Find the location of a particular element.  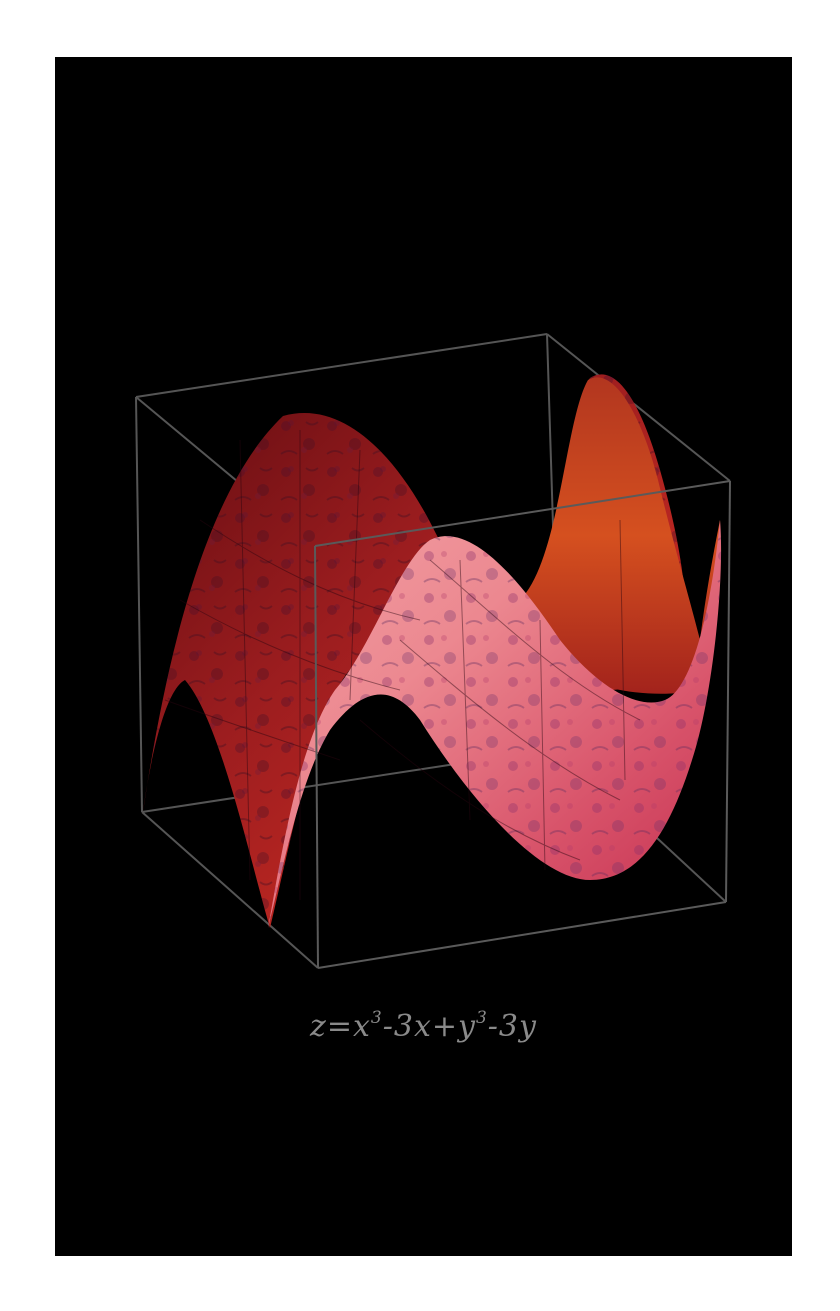

equation-lhs: z is located at coordinates (318, 1026).